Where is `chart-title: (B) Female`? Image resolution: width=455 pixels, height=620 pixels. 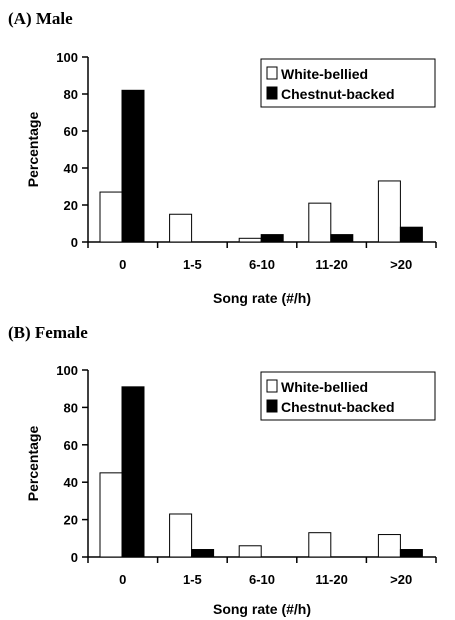 chart-title: (B) Female is located at coordinates (48, 332).